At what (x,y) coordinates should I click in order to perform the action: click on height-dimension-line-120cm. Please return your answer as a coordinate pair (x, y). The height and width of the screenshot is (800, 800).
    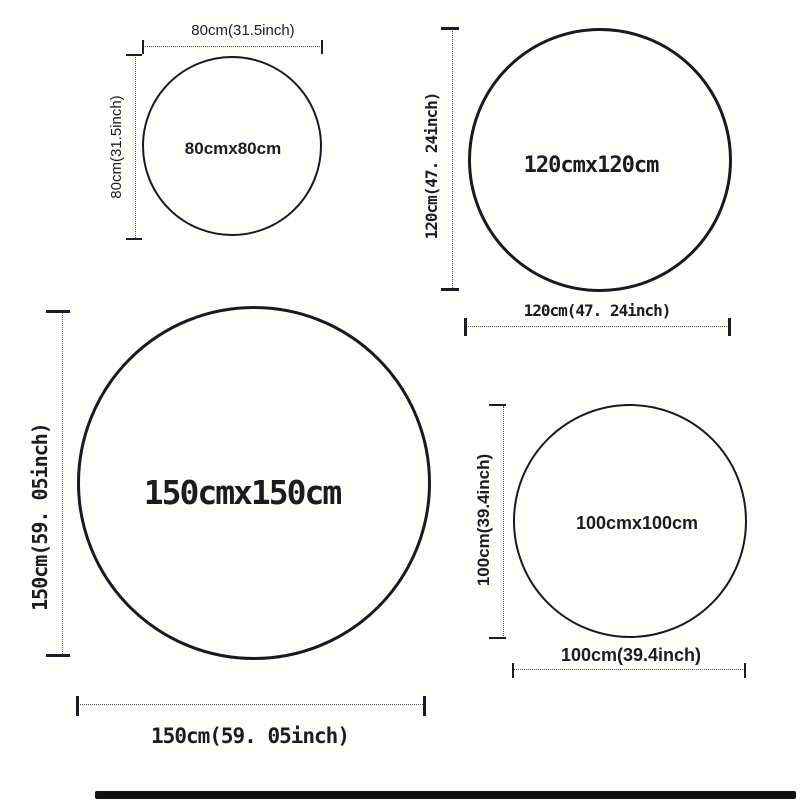
    Looking at the image, I should click on (452, 159).